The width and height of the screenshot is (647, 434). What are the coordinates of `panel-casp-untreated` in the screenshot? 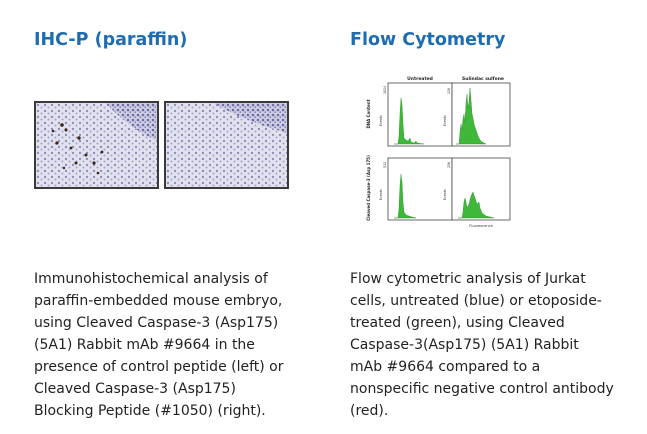 It's located at (420, 189).